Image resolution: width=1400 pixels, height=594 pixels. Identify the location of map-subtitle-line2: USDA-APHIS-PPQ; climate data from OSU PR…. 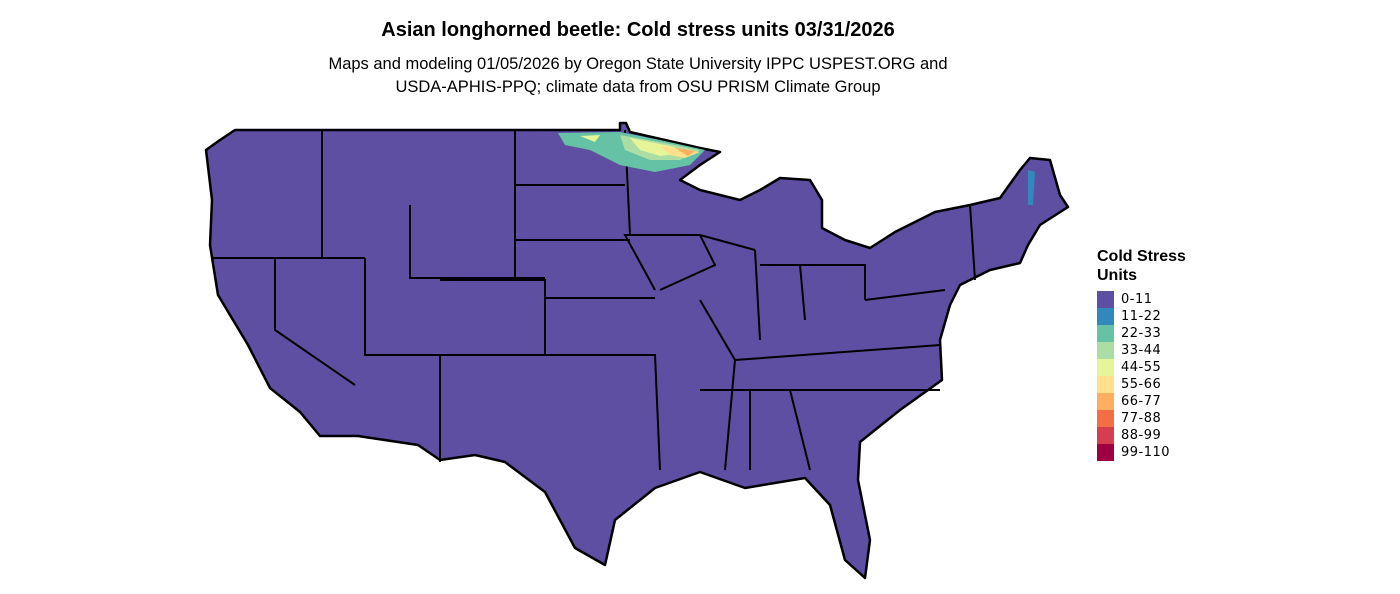
(638, 87).